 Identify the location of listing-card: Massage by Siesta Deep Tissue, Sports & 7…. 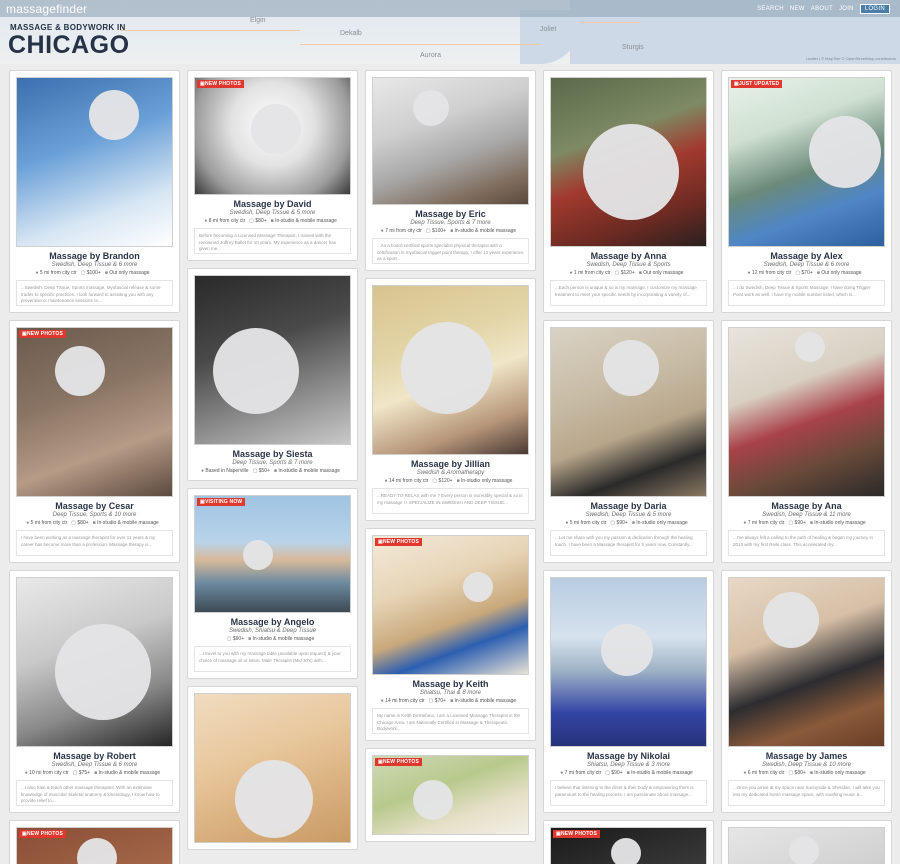
(272, 374).